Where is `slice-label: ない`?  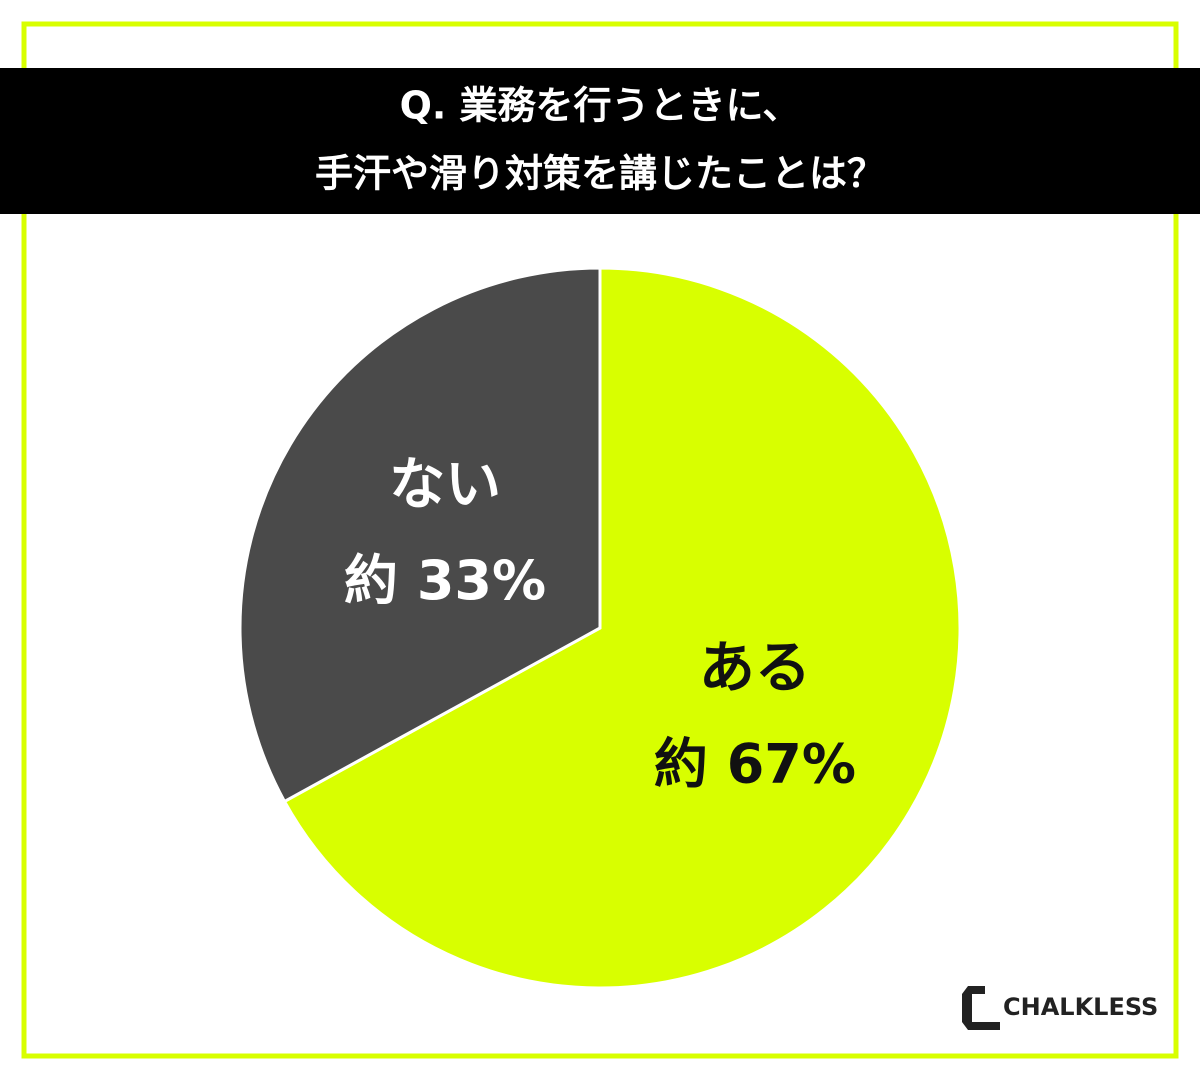
slice-label: ない is located at coordinates (445, 485).